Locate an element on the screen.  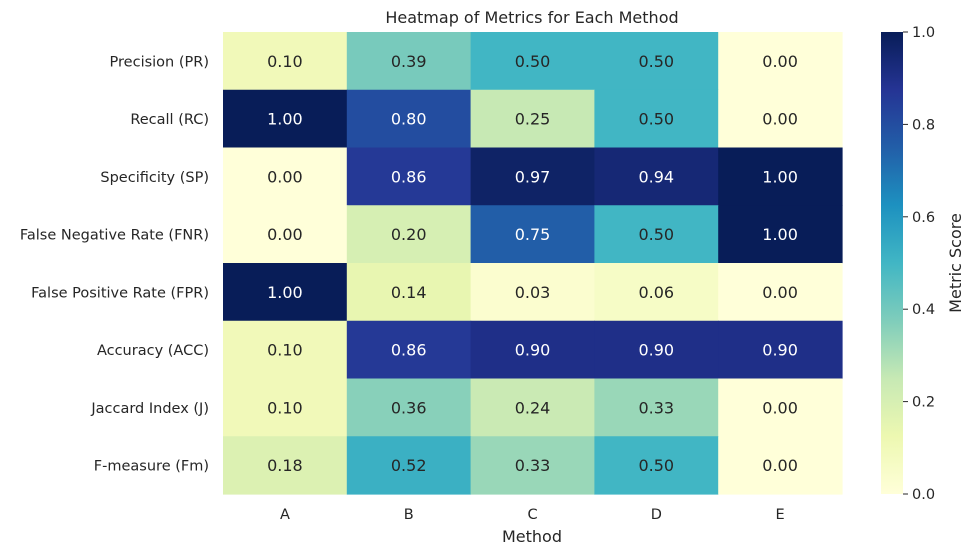
colorbar-tick-label: 0.4 is located at coordinates (923, 310).